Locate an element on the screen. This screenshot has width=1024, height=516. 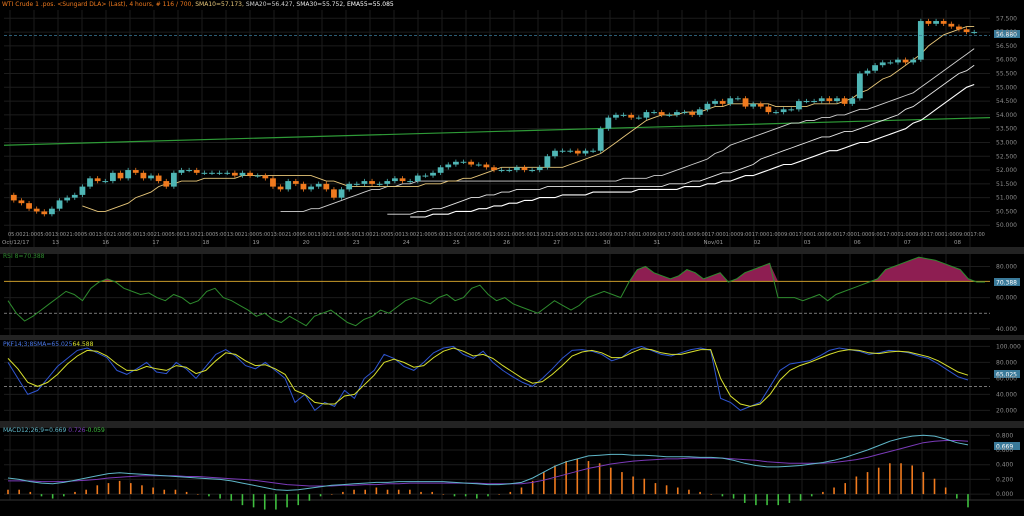
pk-panel is located at coordinates (497, 378).